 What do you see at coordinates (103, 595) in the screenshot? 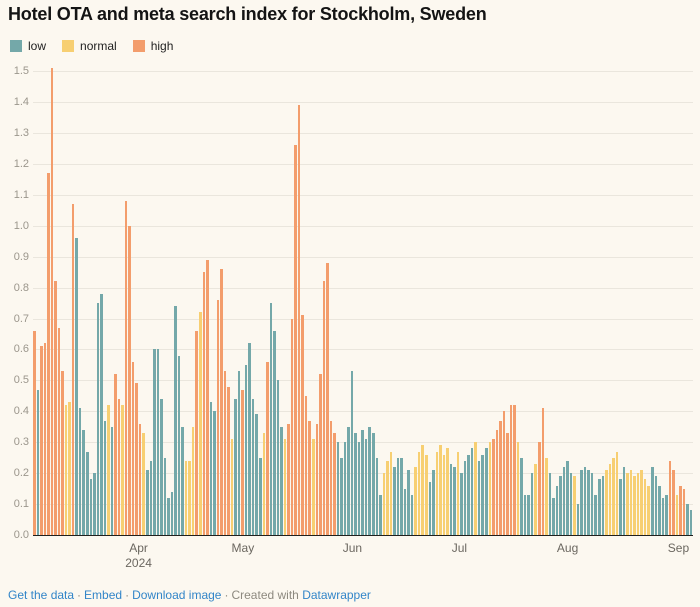
I see `embed-link: Embed` at bounding box center [103, 595].